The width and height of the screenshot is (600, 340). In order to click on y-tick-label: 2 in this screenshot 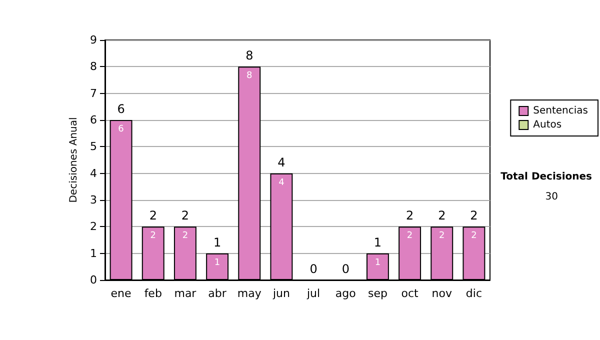, I will do `click(93, 227)`.